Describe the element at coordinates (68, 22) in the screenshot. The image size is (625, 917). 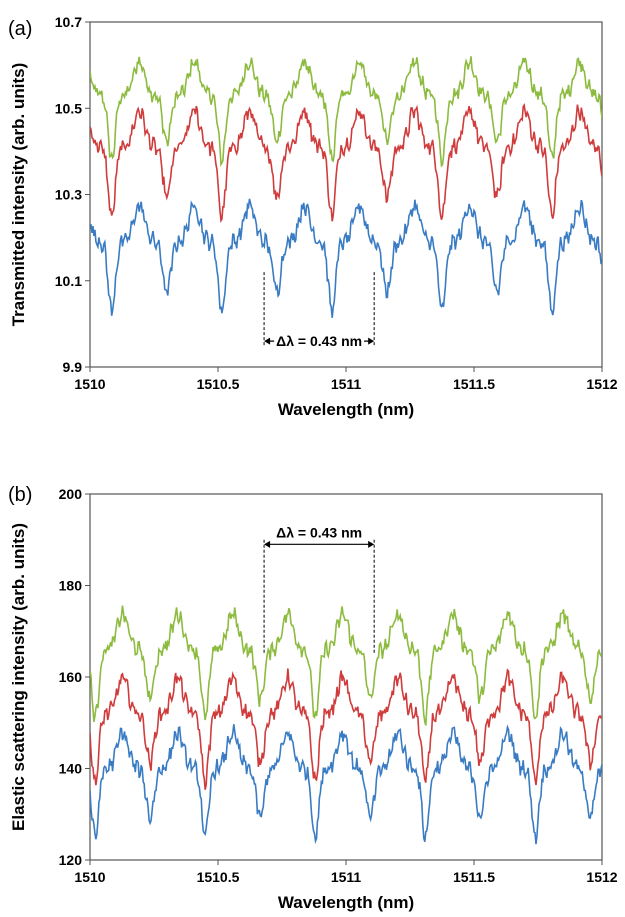
I see `y-tick-label: 10.7` at that location.